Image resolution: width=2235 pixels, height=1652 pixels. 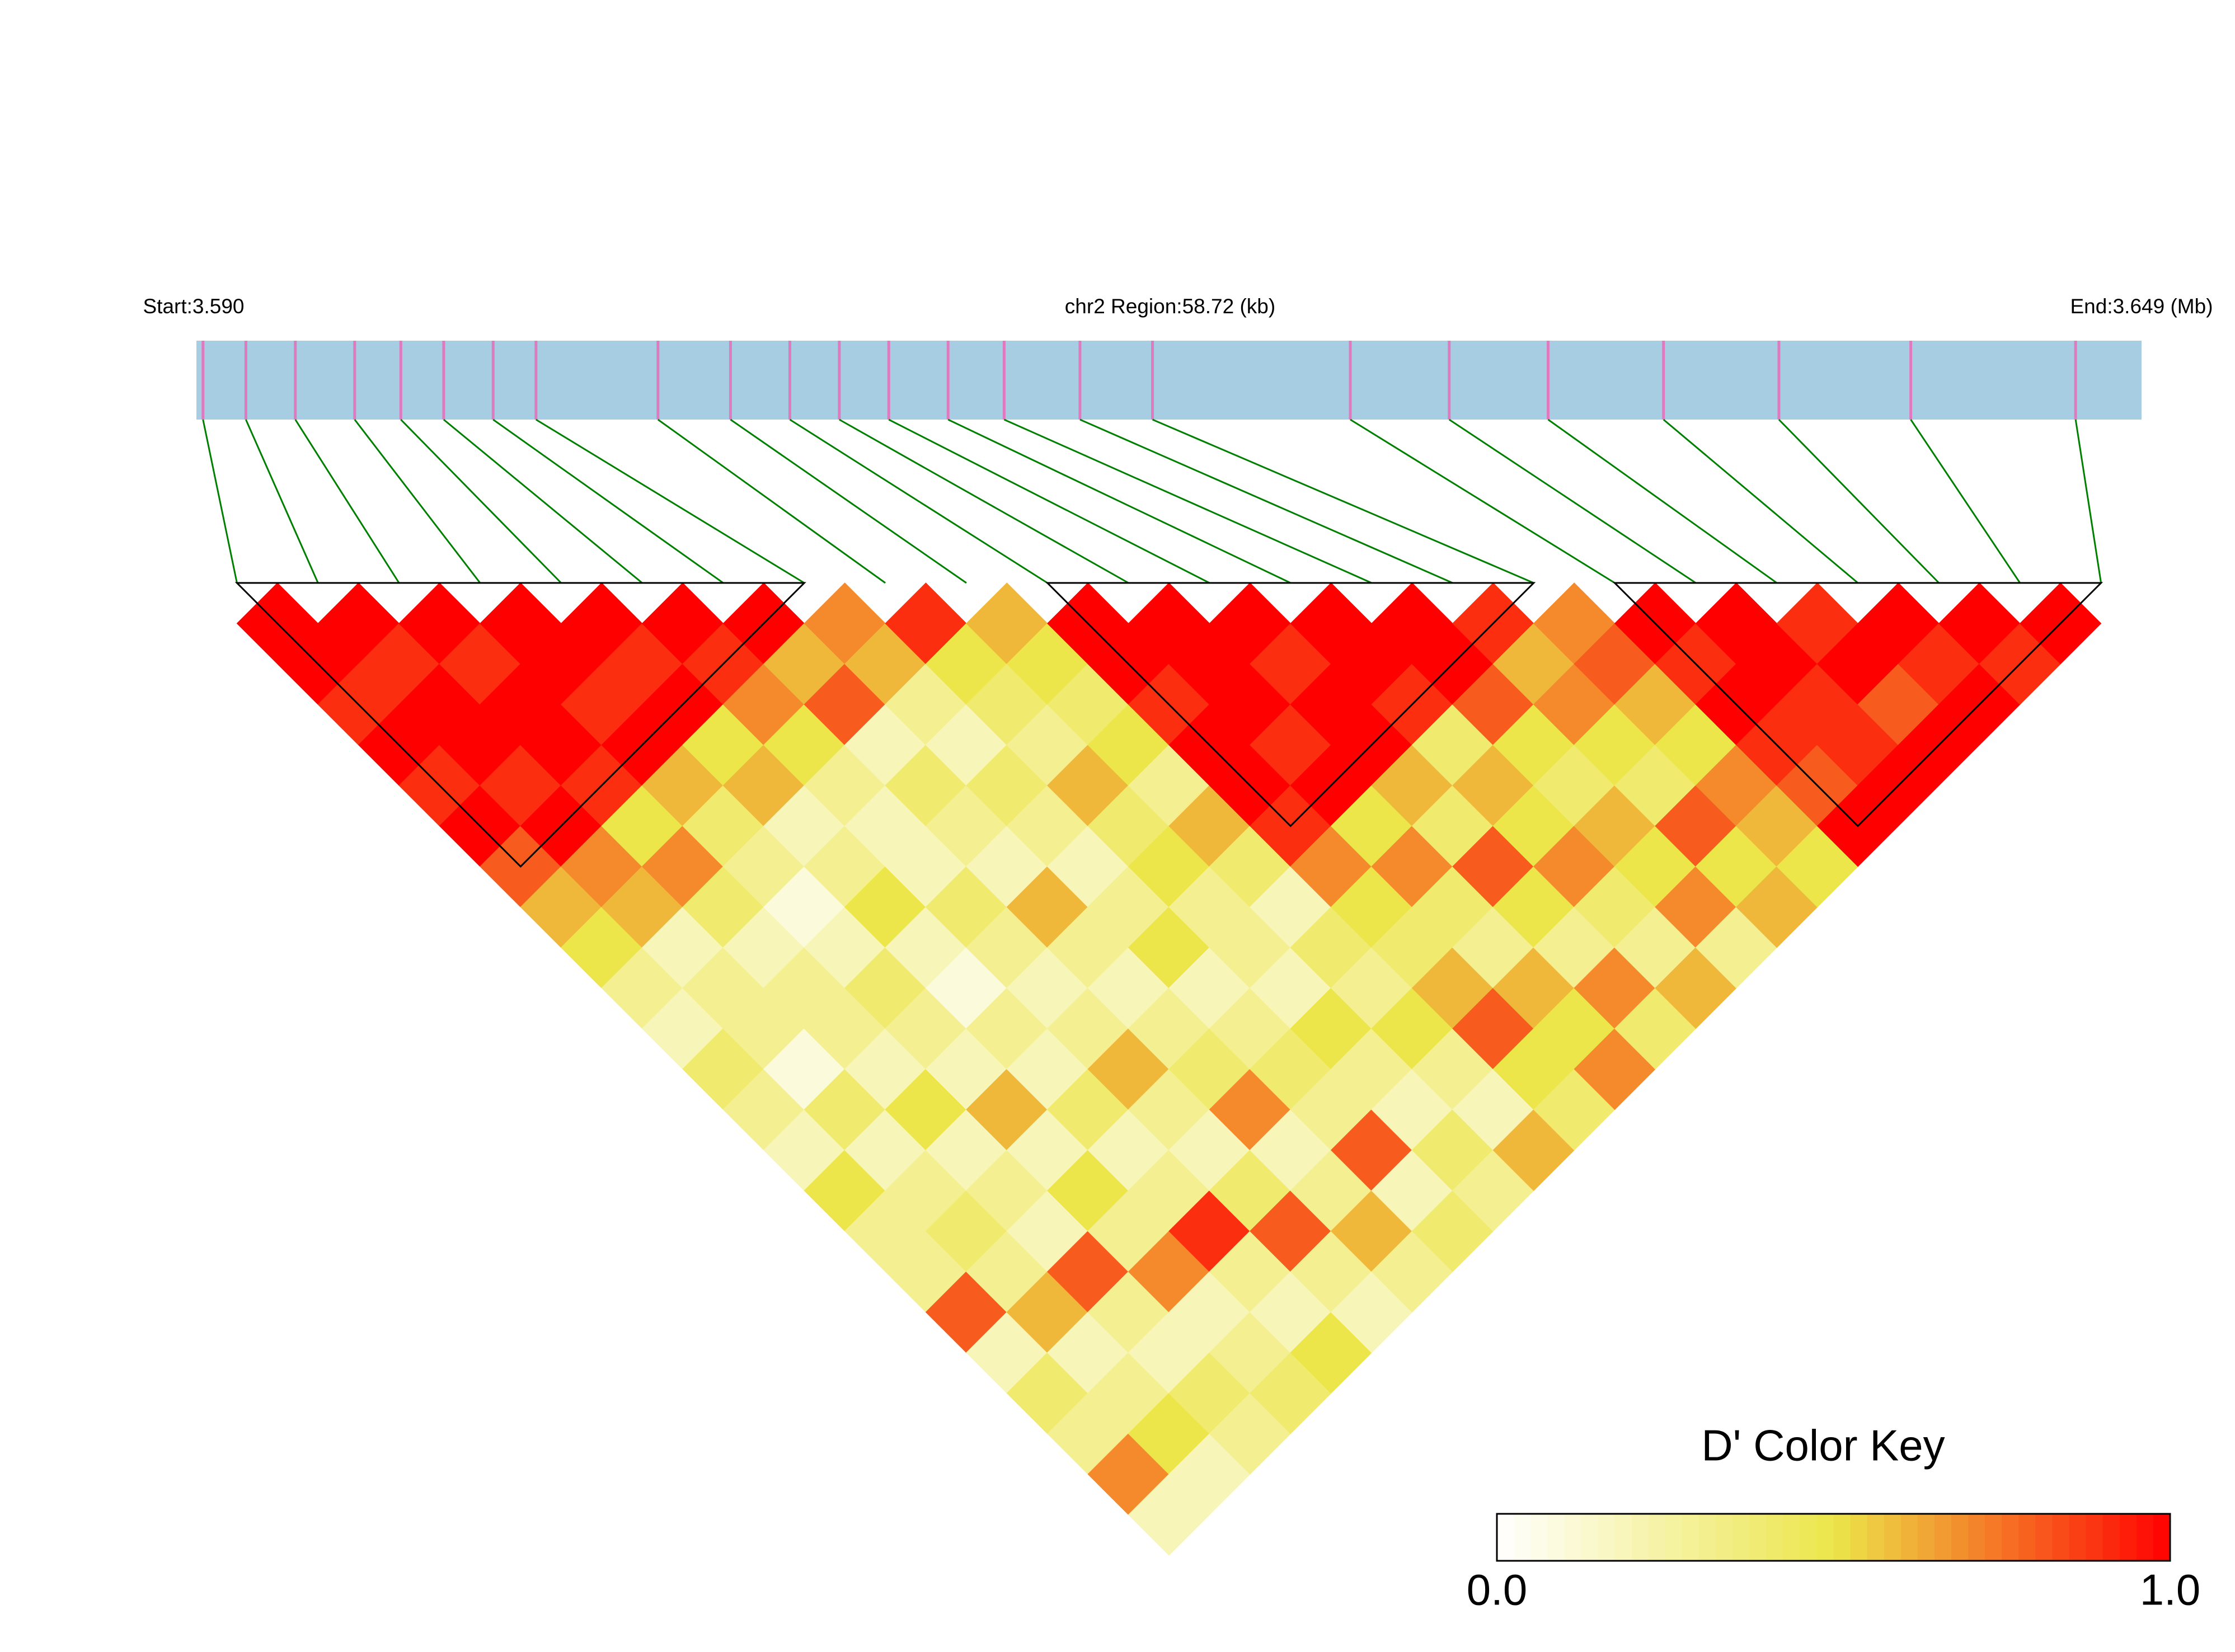 What do you see at coordinates (193, 306) in the screenshot?
I see `start-label: Start:3.590` at bounding box center [193, 306].